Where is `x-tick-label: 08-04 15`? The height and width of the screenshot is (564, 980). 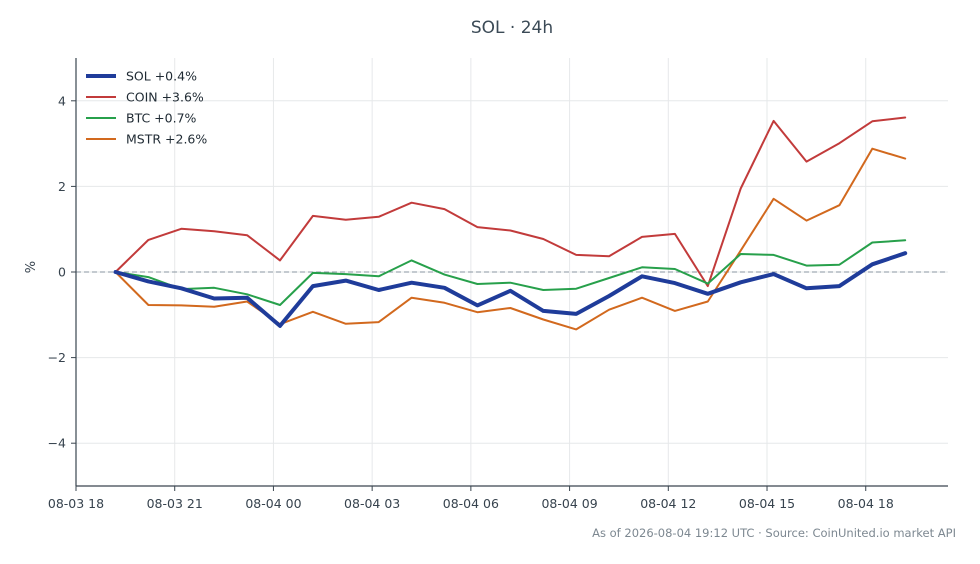 x-tick-label: 08-04 15 is located at coordinates (767, 503).